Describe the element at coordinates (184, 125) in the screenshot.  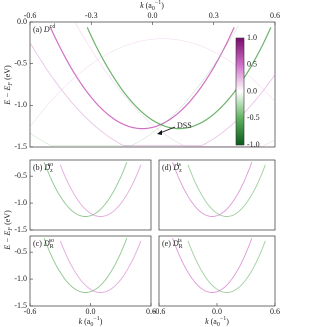
I see `annotation: DSS` at that location.